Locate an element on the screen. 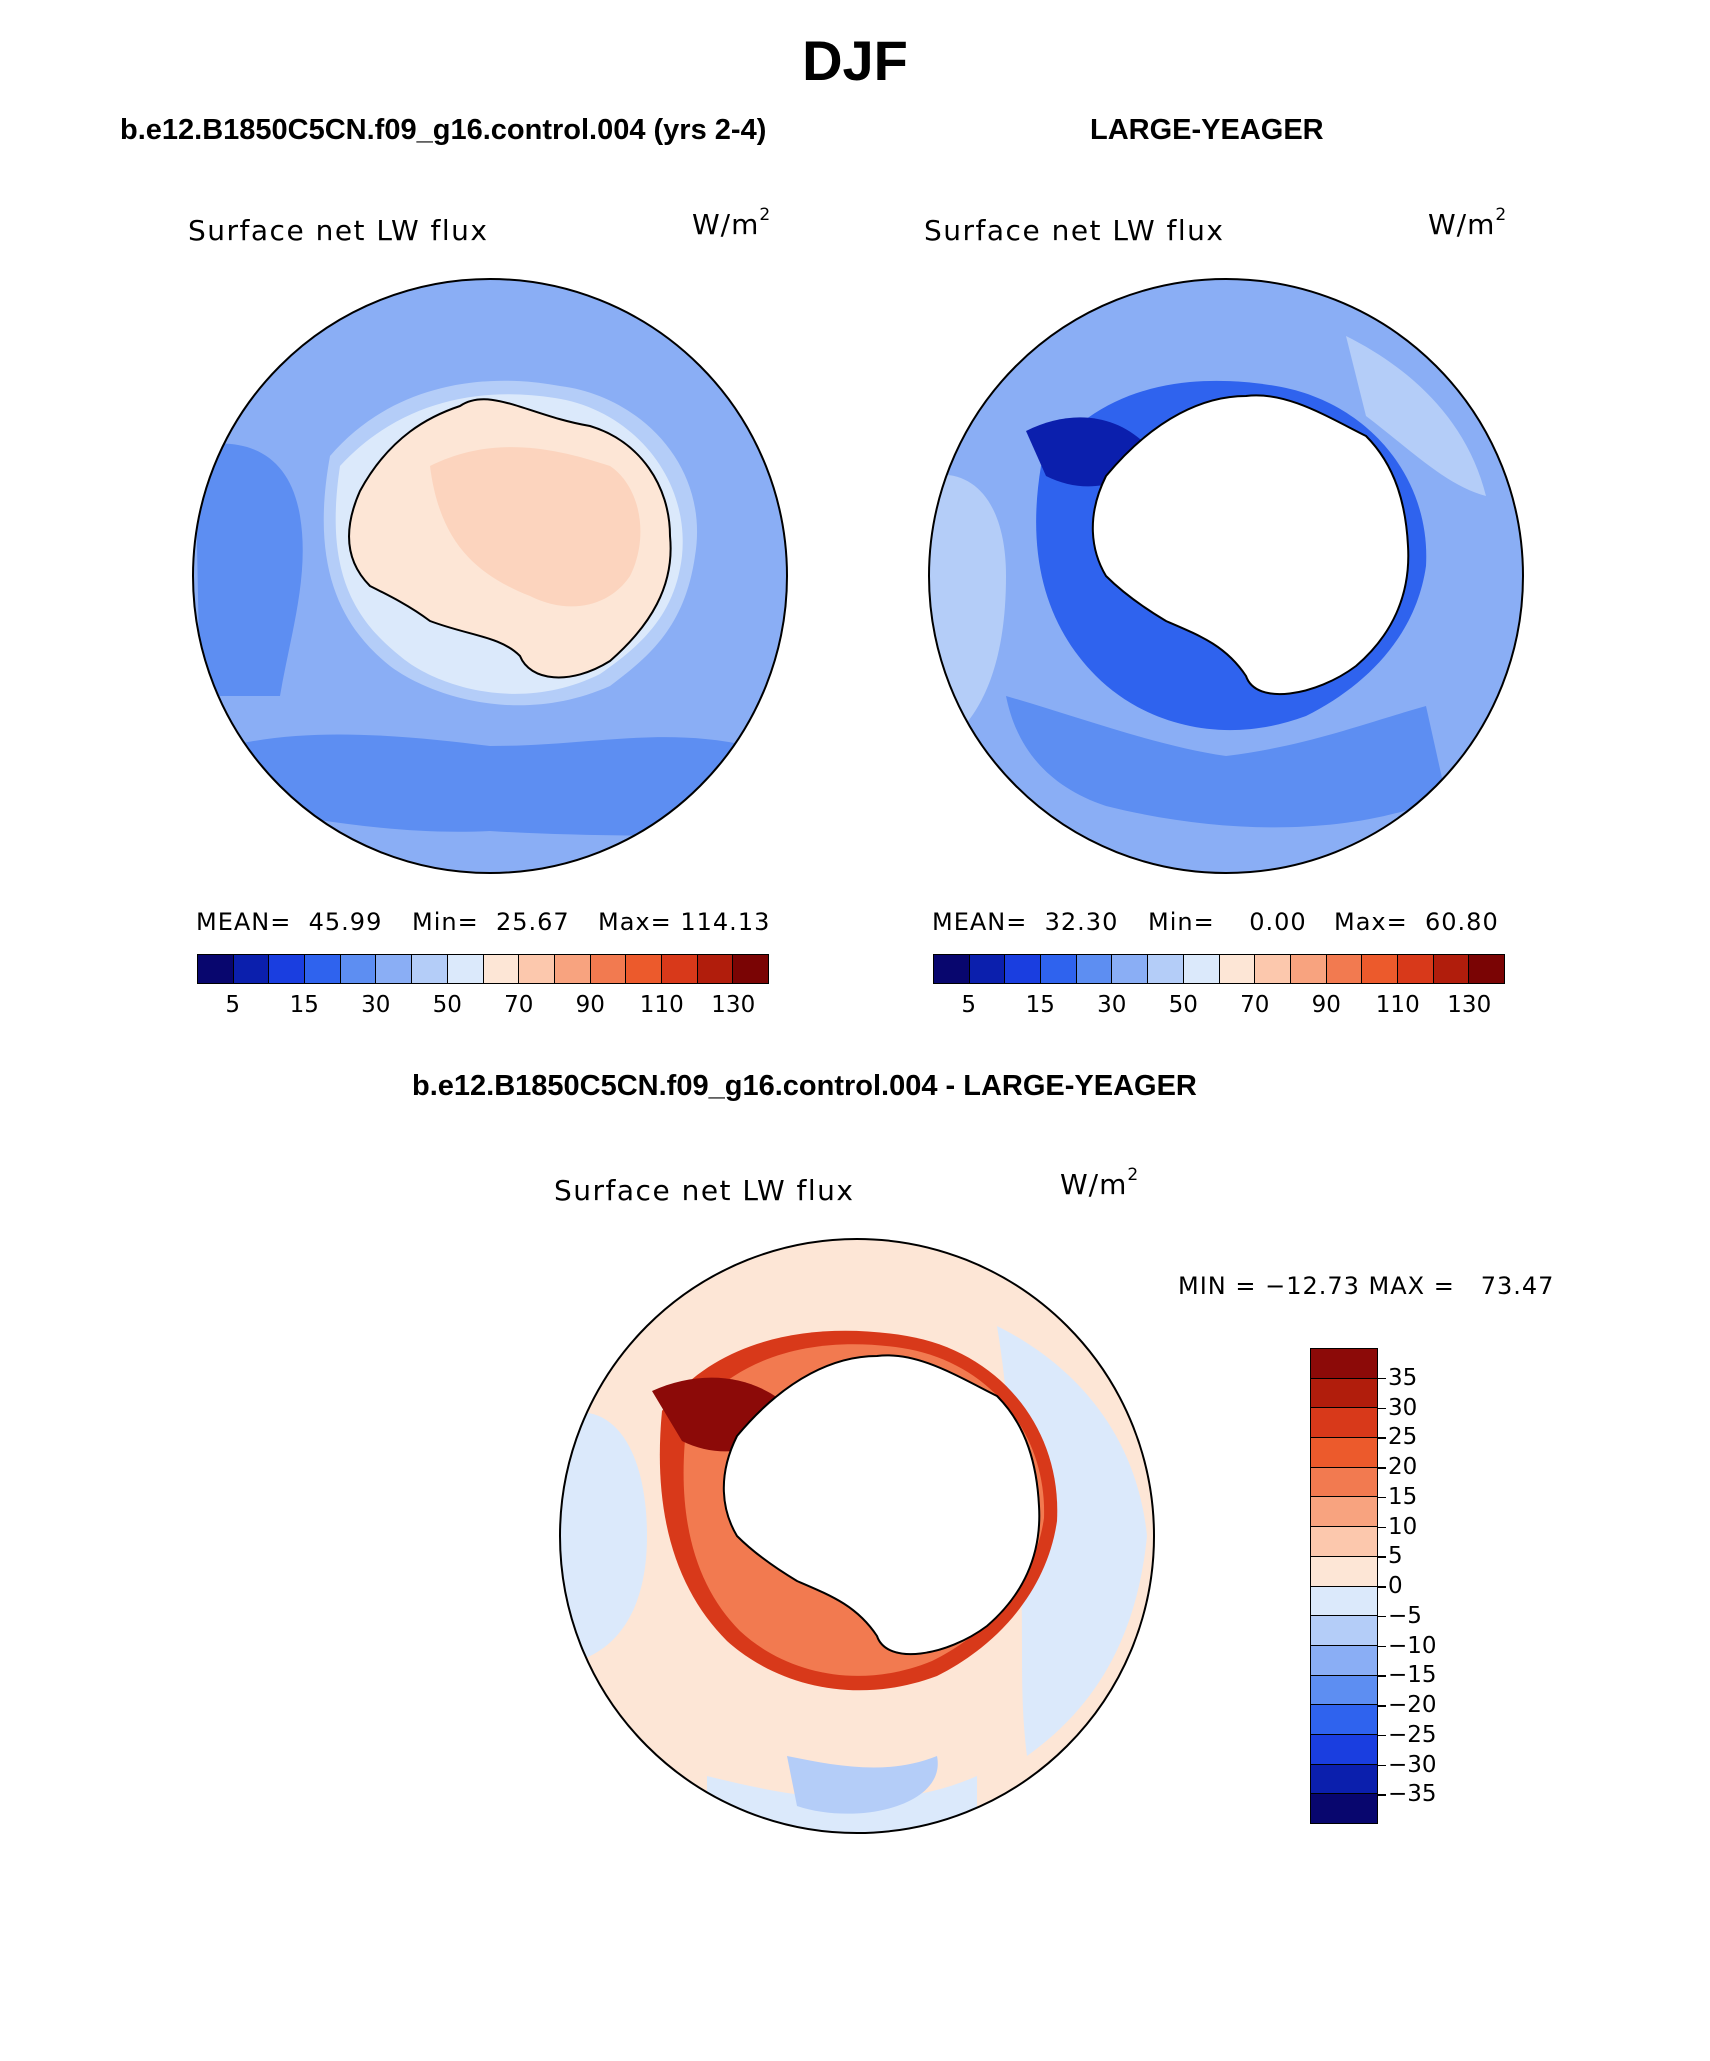  control-colorbar-labels: 5 15 30 50 70 90 110 130 is located at coordinates (483, 1007).